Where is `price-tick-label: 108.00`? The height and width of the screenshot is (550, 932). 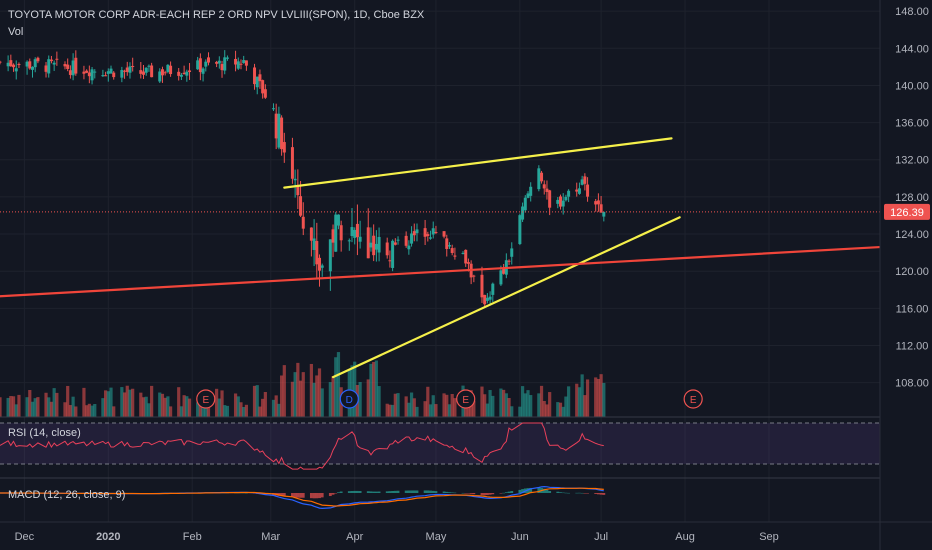 price-tick-label: 108.00 is located at coordinates (912, 384).